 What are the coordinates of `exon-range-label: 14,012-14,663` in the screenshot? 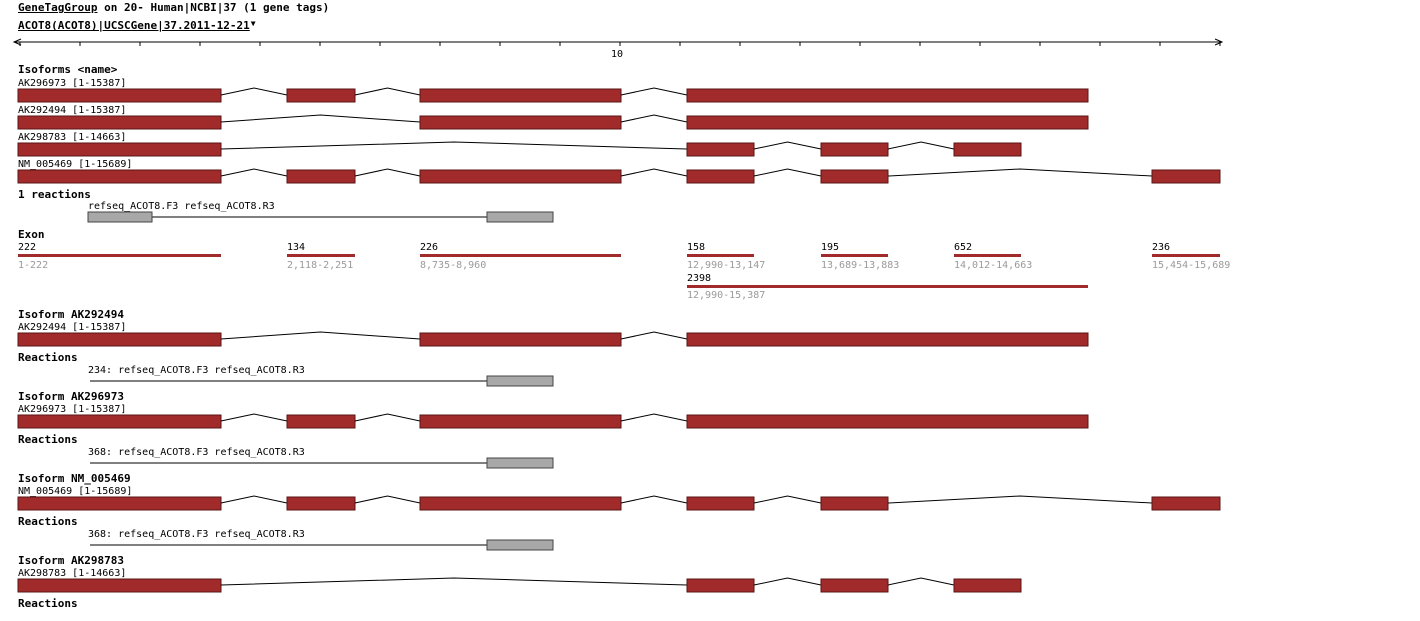 It's located at (993, 265).